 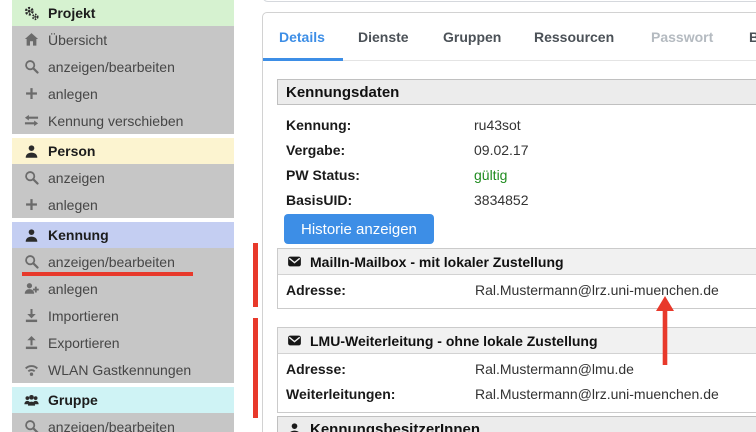 I want to click on tab-label: Passwort, so click(x=682, y=37).